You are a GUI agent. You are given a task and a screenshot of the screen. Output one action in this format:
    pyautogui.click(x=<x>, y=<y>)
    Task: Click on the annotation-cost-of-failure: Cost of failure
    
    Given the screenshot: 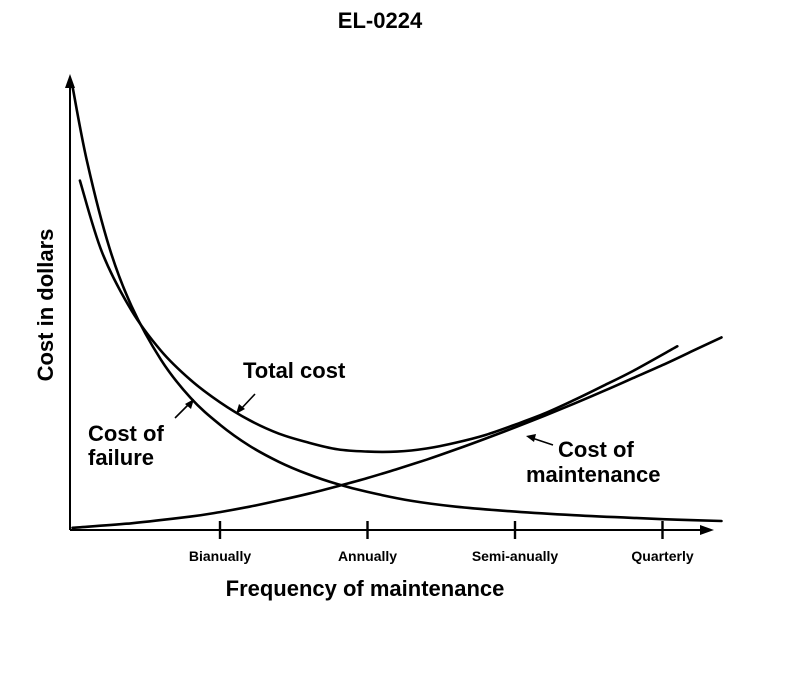 What is the action you would take?
    pyautogui.click(x=141, y=434)
    